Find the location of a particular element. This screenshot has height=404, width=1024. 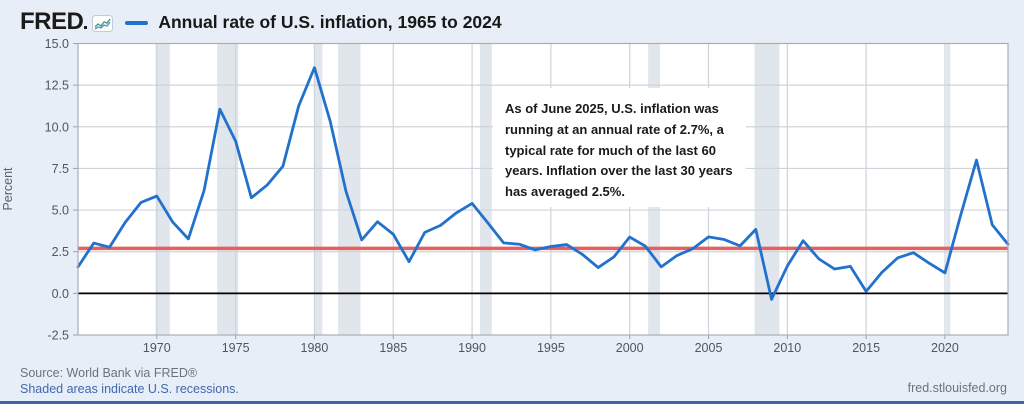

x-tick-label: 1995 is located at coordinates (551, 348).